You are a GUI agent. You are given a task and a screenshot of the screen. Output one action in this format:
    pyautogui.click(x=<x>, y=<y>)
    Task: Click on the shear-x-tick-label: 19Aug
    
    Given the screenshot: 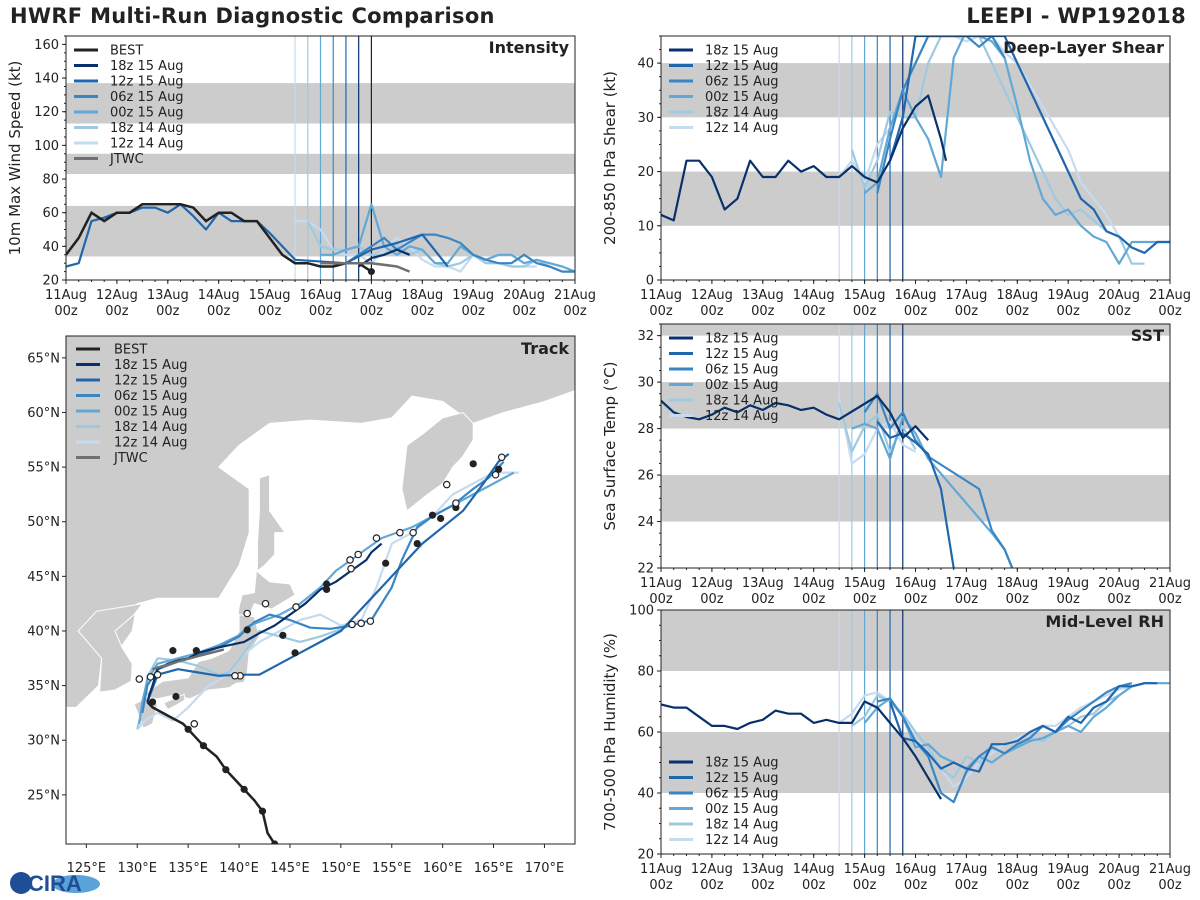 What is the action you would take?
    pyautogui.click(x=1068, y=295)
    